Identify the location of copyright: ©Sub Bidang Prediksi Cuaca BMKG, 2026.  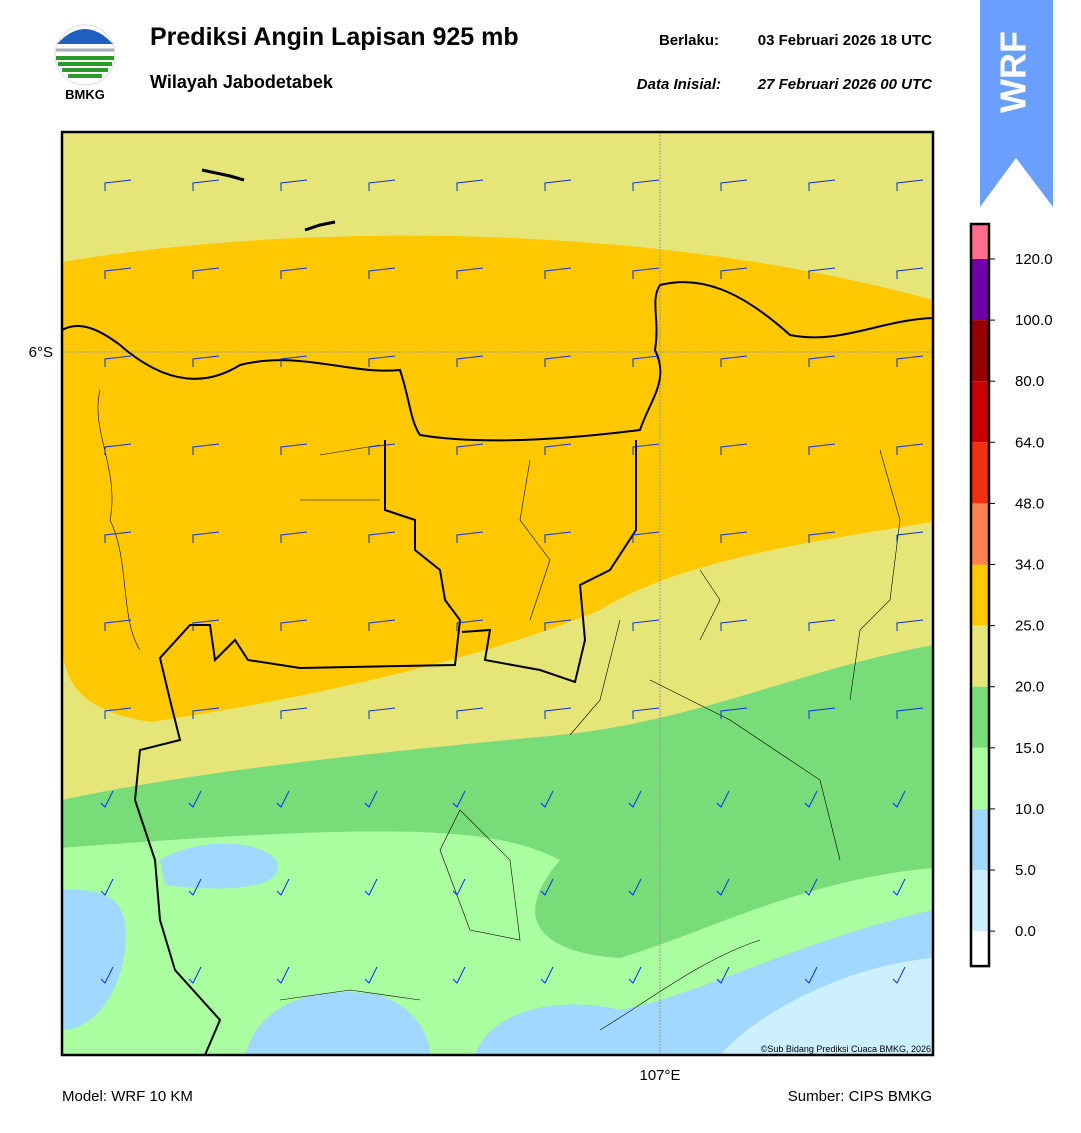
(846, 1049).